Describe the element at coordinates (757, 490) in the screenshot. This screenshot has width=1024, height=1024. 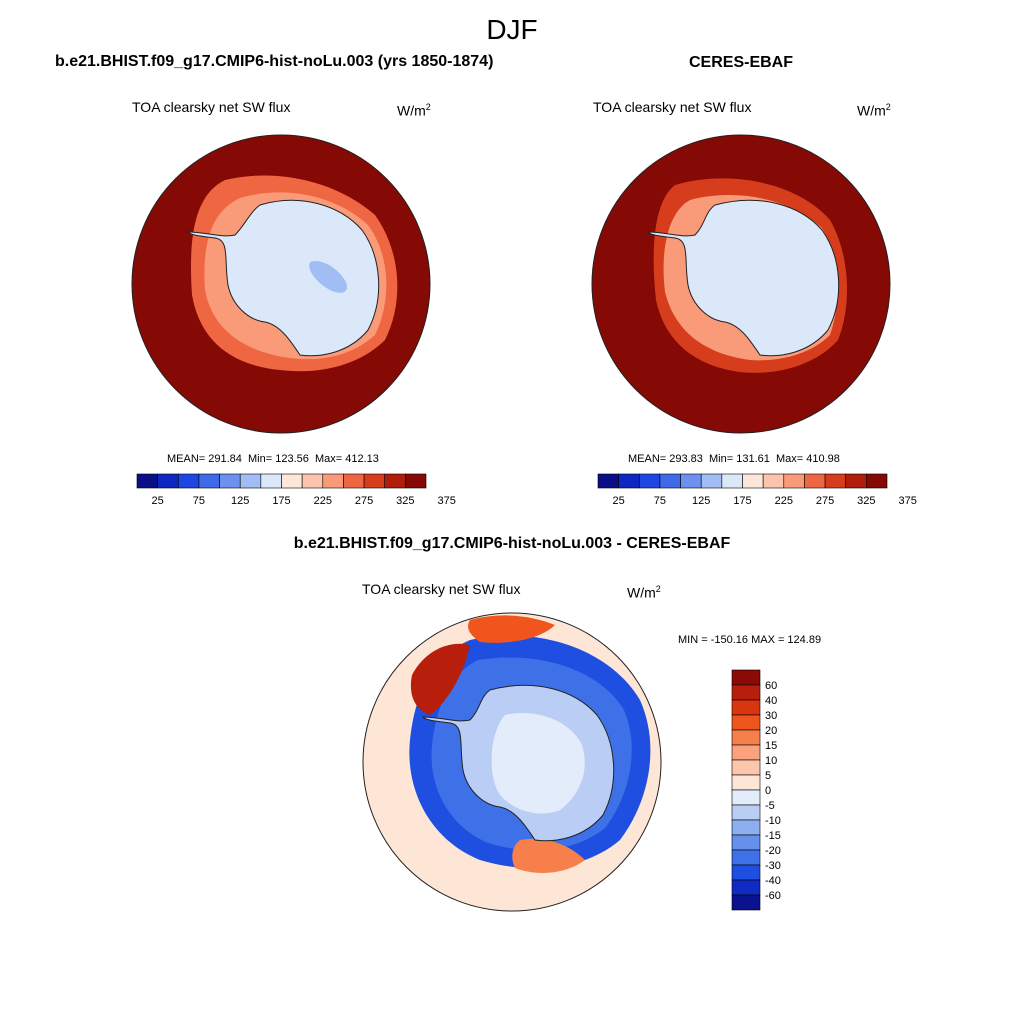
I see `obs-colorbar: 25 75 125 175 225 275 325 375` at that location.